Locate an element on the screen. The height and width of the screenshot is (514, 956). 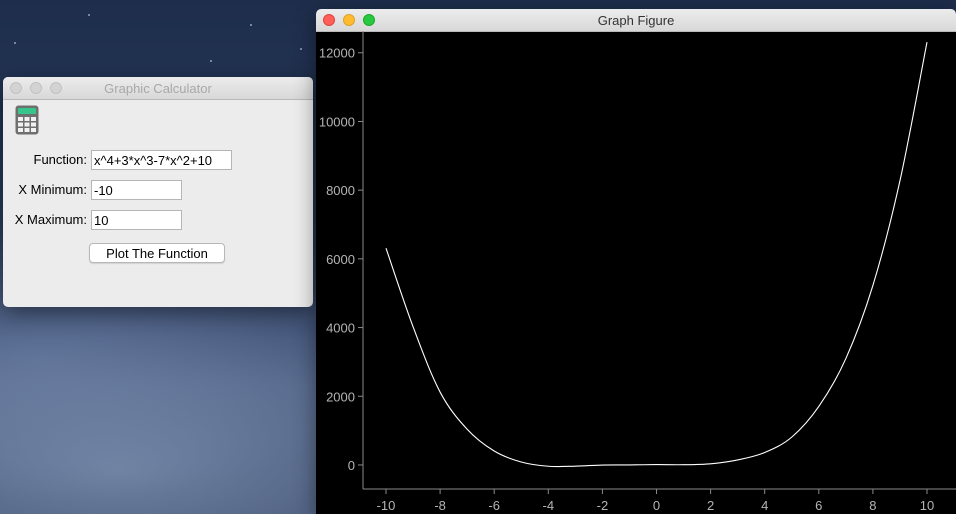
x-tick-label: -10 is located at coordinates (386, 505).